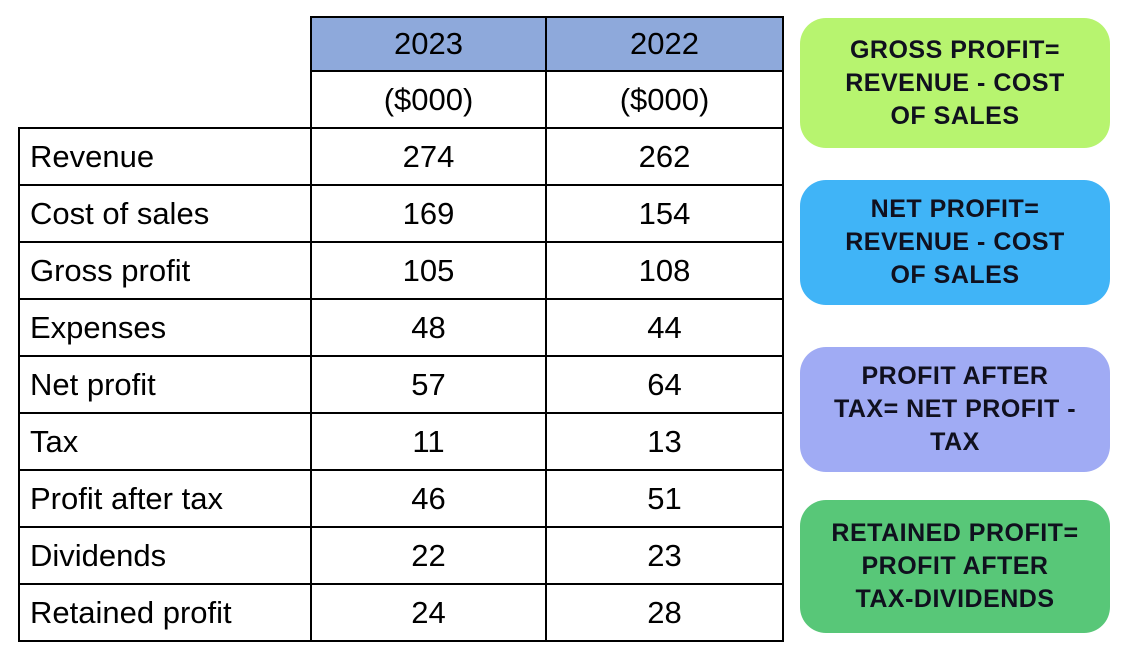 The image size is (1126, 658). I want to click on value-2023: 24, so click(428, 612).